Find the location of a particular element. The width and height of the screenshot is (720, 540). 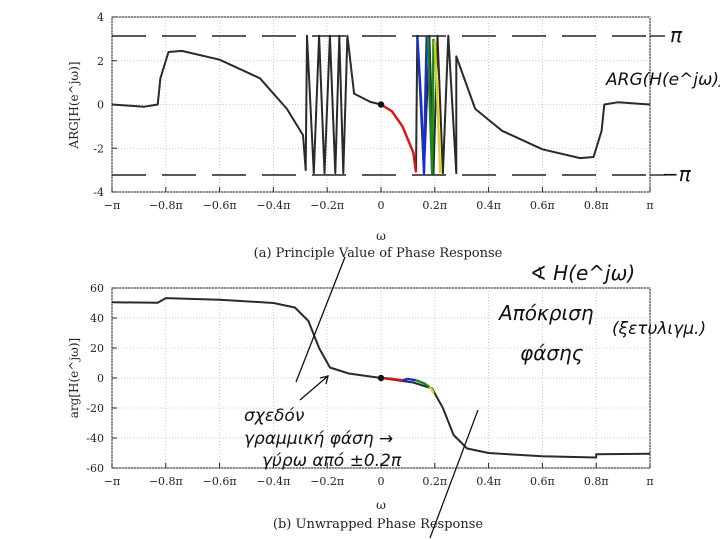

plot-a-xtick-label: −π is located at coordinates (112, 205).